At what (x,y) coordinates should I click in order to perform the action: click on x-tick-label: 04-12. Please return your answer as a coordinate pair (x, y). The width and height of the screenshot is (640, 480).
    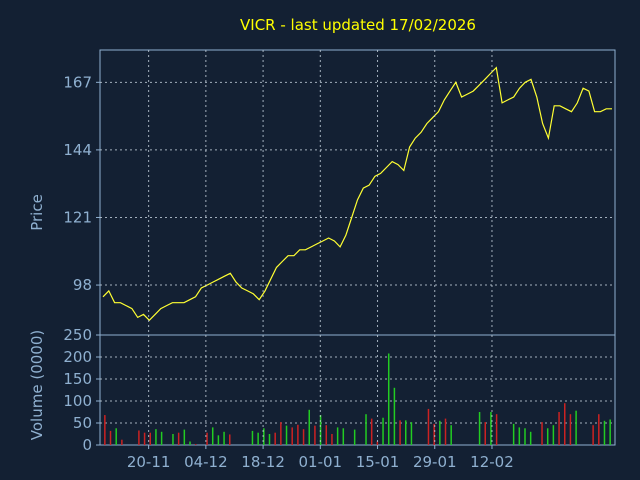
    Looking at the image, I should click on (206, 462).